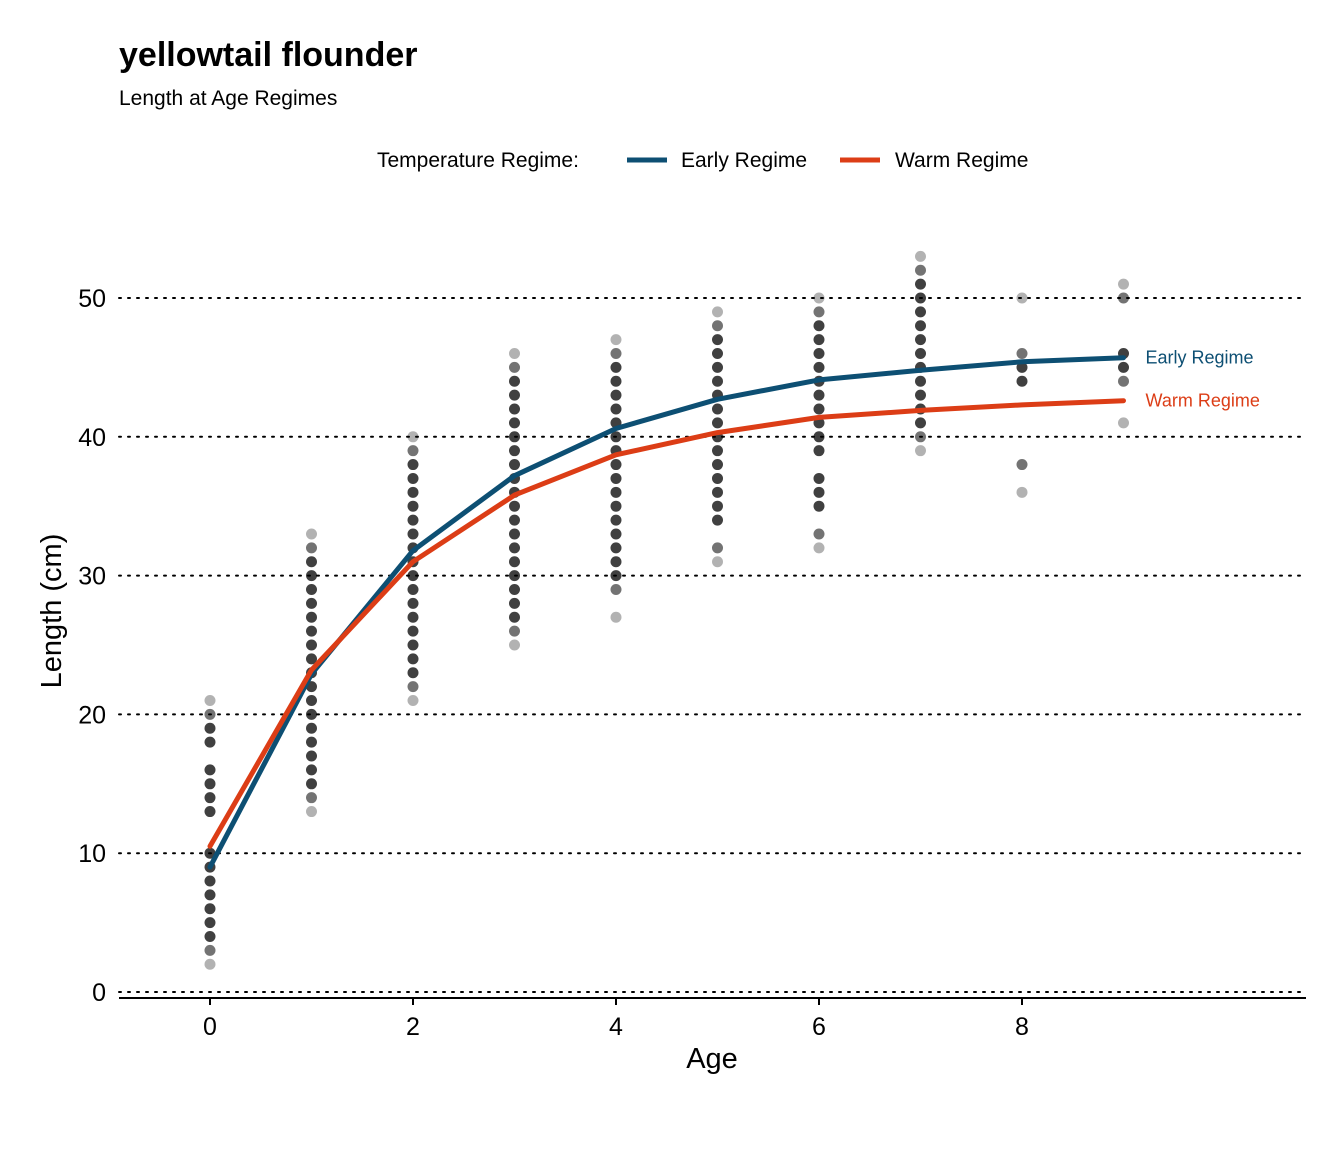 This screenshot has width=1344, height=1152. What do you see at coordinates (92, 854) in the screenshot?
I see `y-tick-label: 10` at bounding box center [92, 854].